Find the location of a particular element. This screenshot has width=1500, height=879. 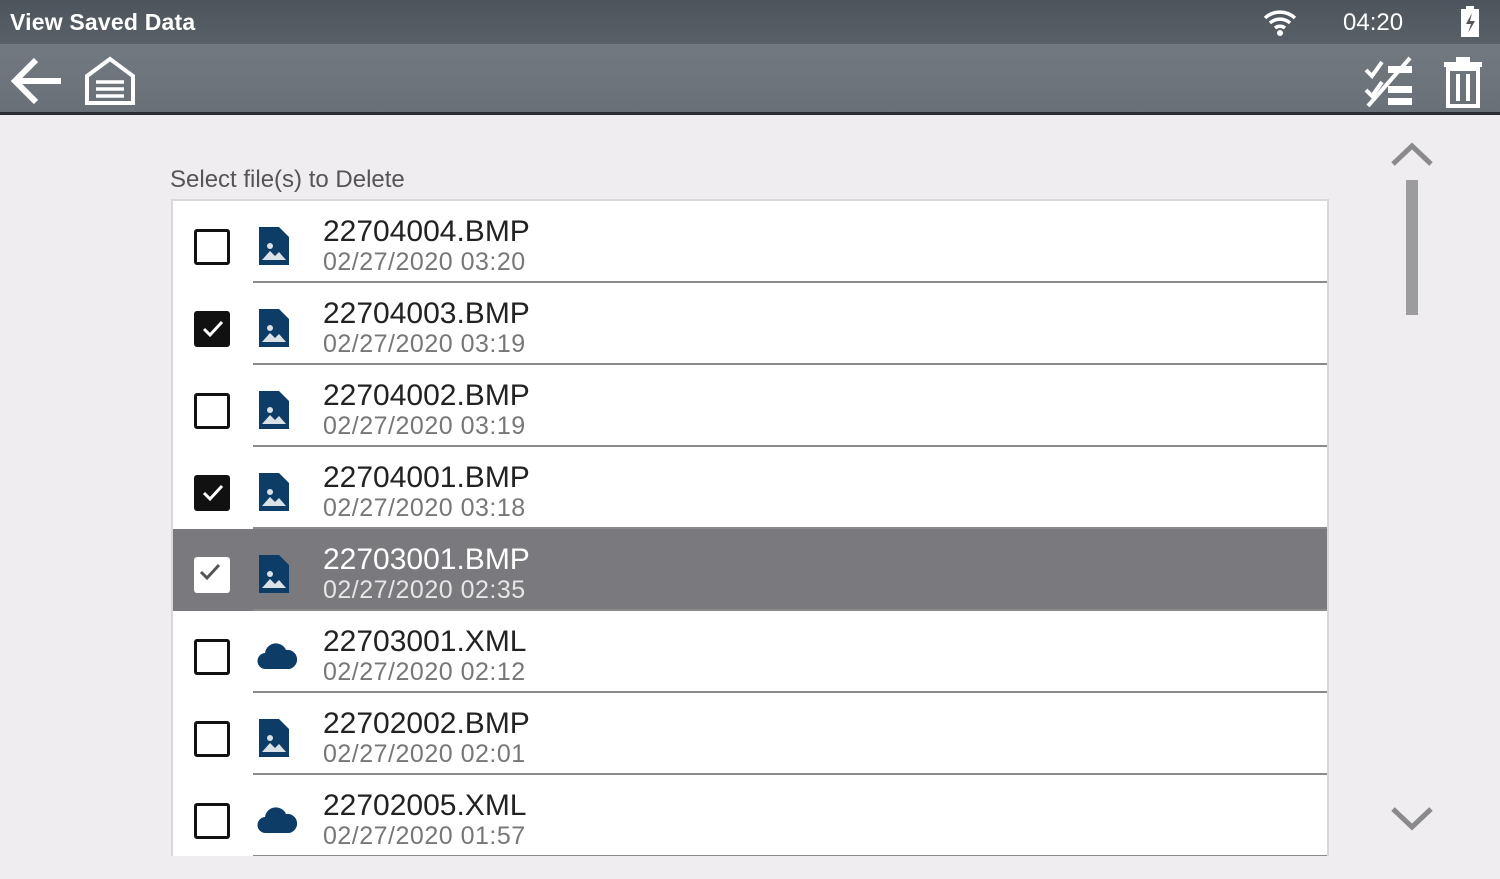

back-arrow-icon is located at coordinates (37, 81).